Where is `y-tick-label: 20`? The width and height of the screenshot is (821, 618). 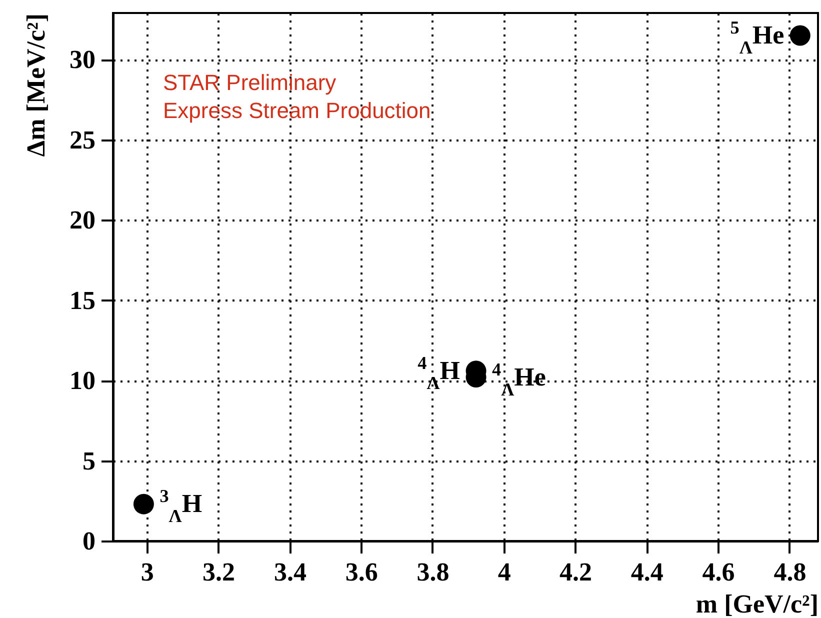
y-tick-label: 20 is located at coordinates (83, 220).